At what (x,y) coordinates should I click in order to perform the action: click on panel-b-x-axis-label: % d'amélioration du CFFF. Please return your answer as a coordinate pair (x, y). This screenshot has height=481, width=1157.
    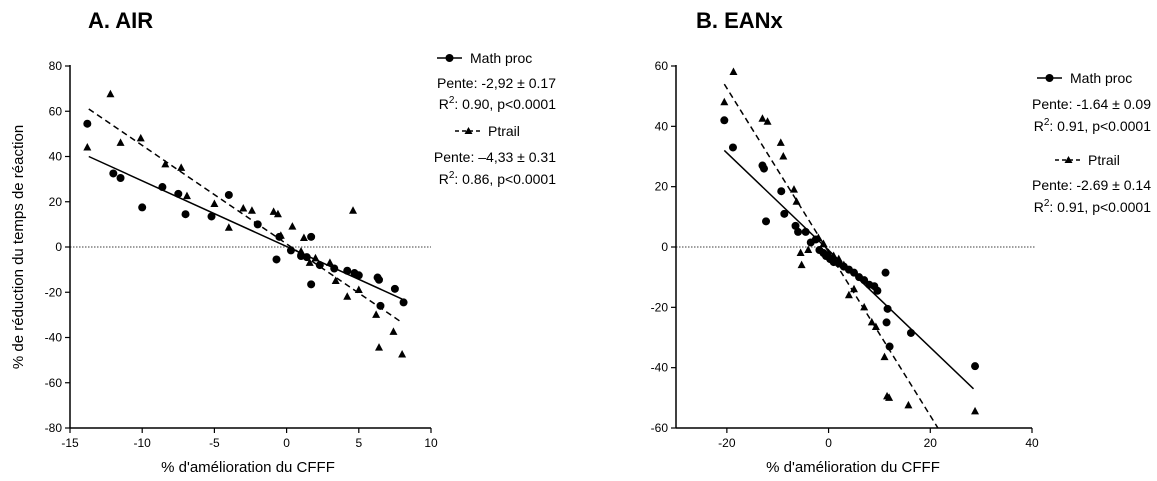
    Looking at the image, I should click on (853, 467).